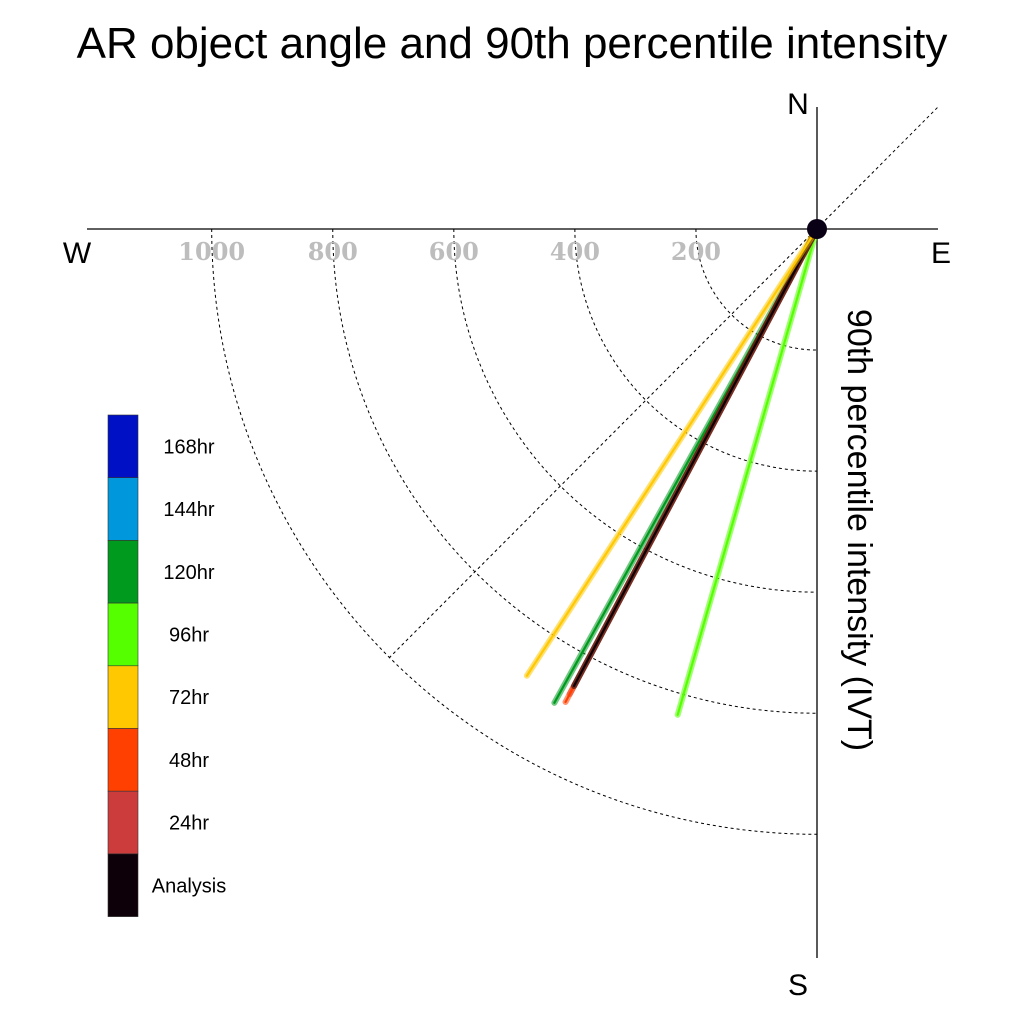  I want to click on vector-analysis, so click(695, 457).